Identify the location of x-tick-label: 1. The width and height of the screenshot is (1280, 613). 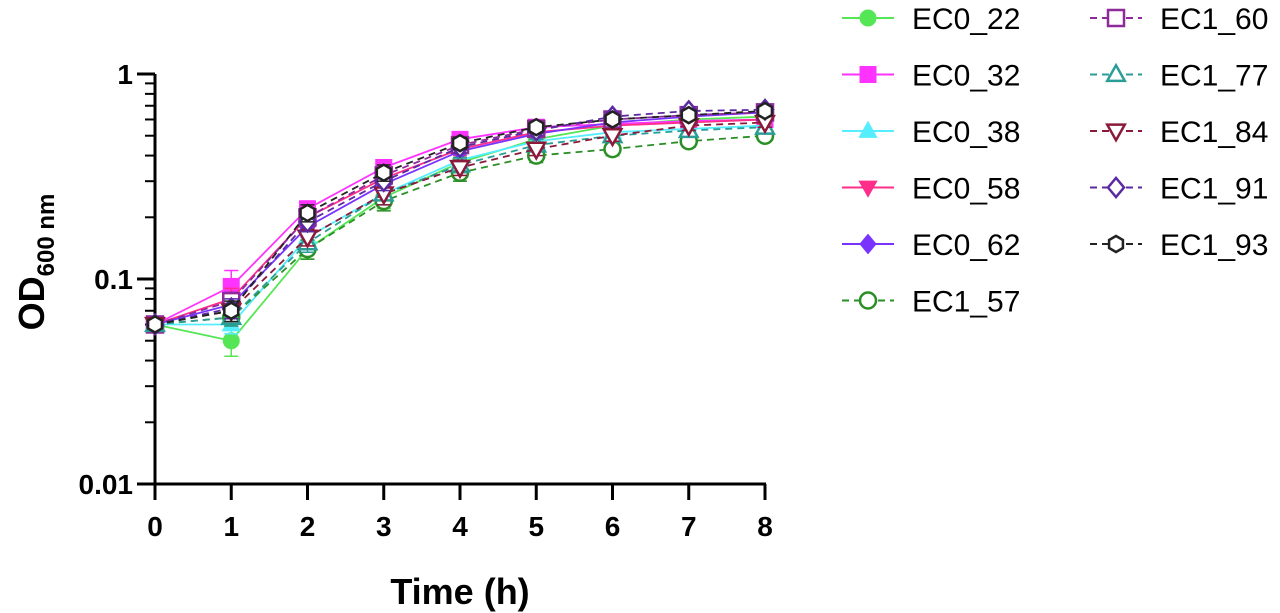
(231, 526).